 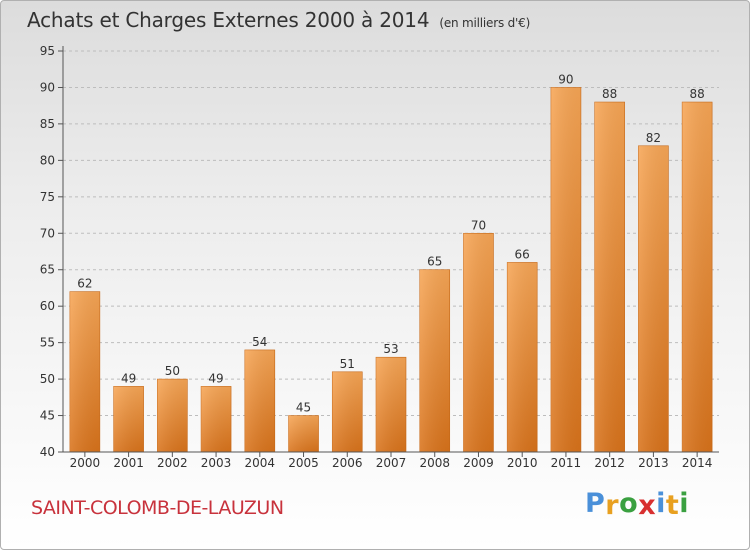 I want to click on x-tick-label: 2014, so click(x=697, y=463).